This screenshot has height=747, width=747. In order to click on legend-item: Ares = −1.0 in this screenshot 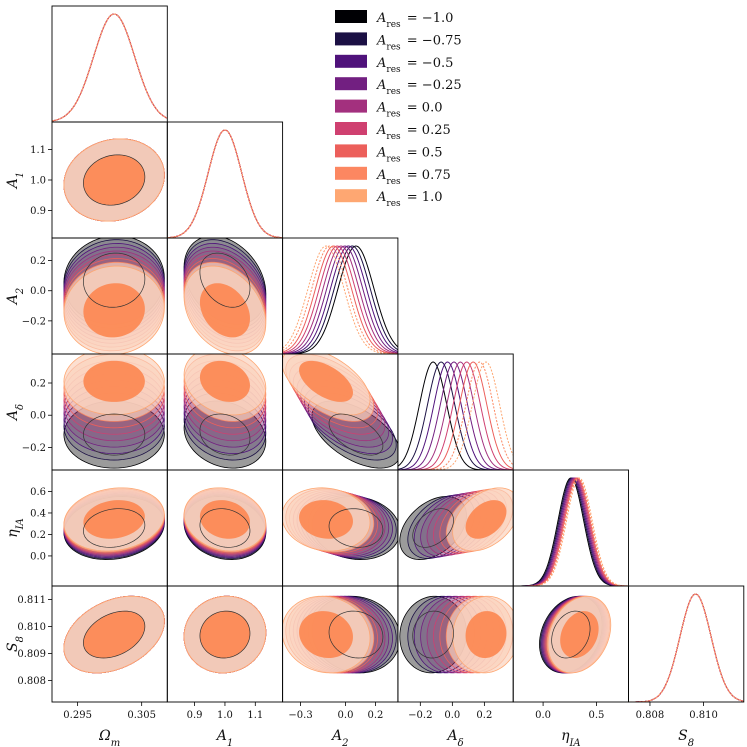, I will do `click(394, 20)`.